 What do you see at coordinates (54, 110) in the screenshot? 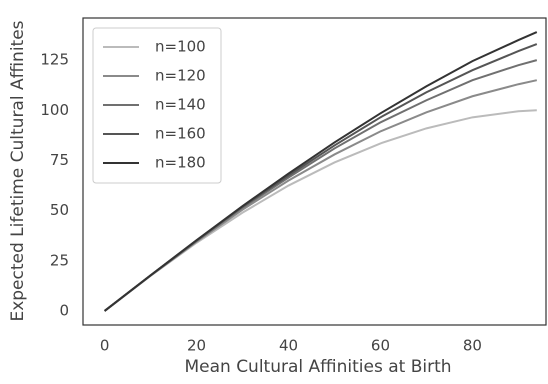
I see `y-tick-label: 100` at bounding box center [54, 110].